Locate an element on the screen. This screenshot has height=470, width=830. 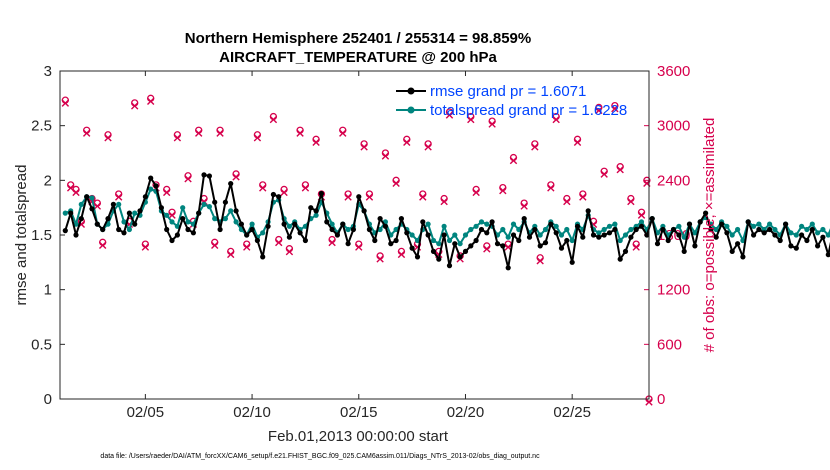
legend-rmse-label: rmse grand pr = 1.6071 is located at coordinates (508, 91).